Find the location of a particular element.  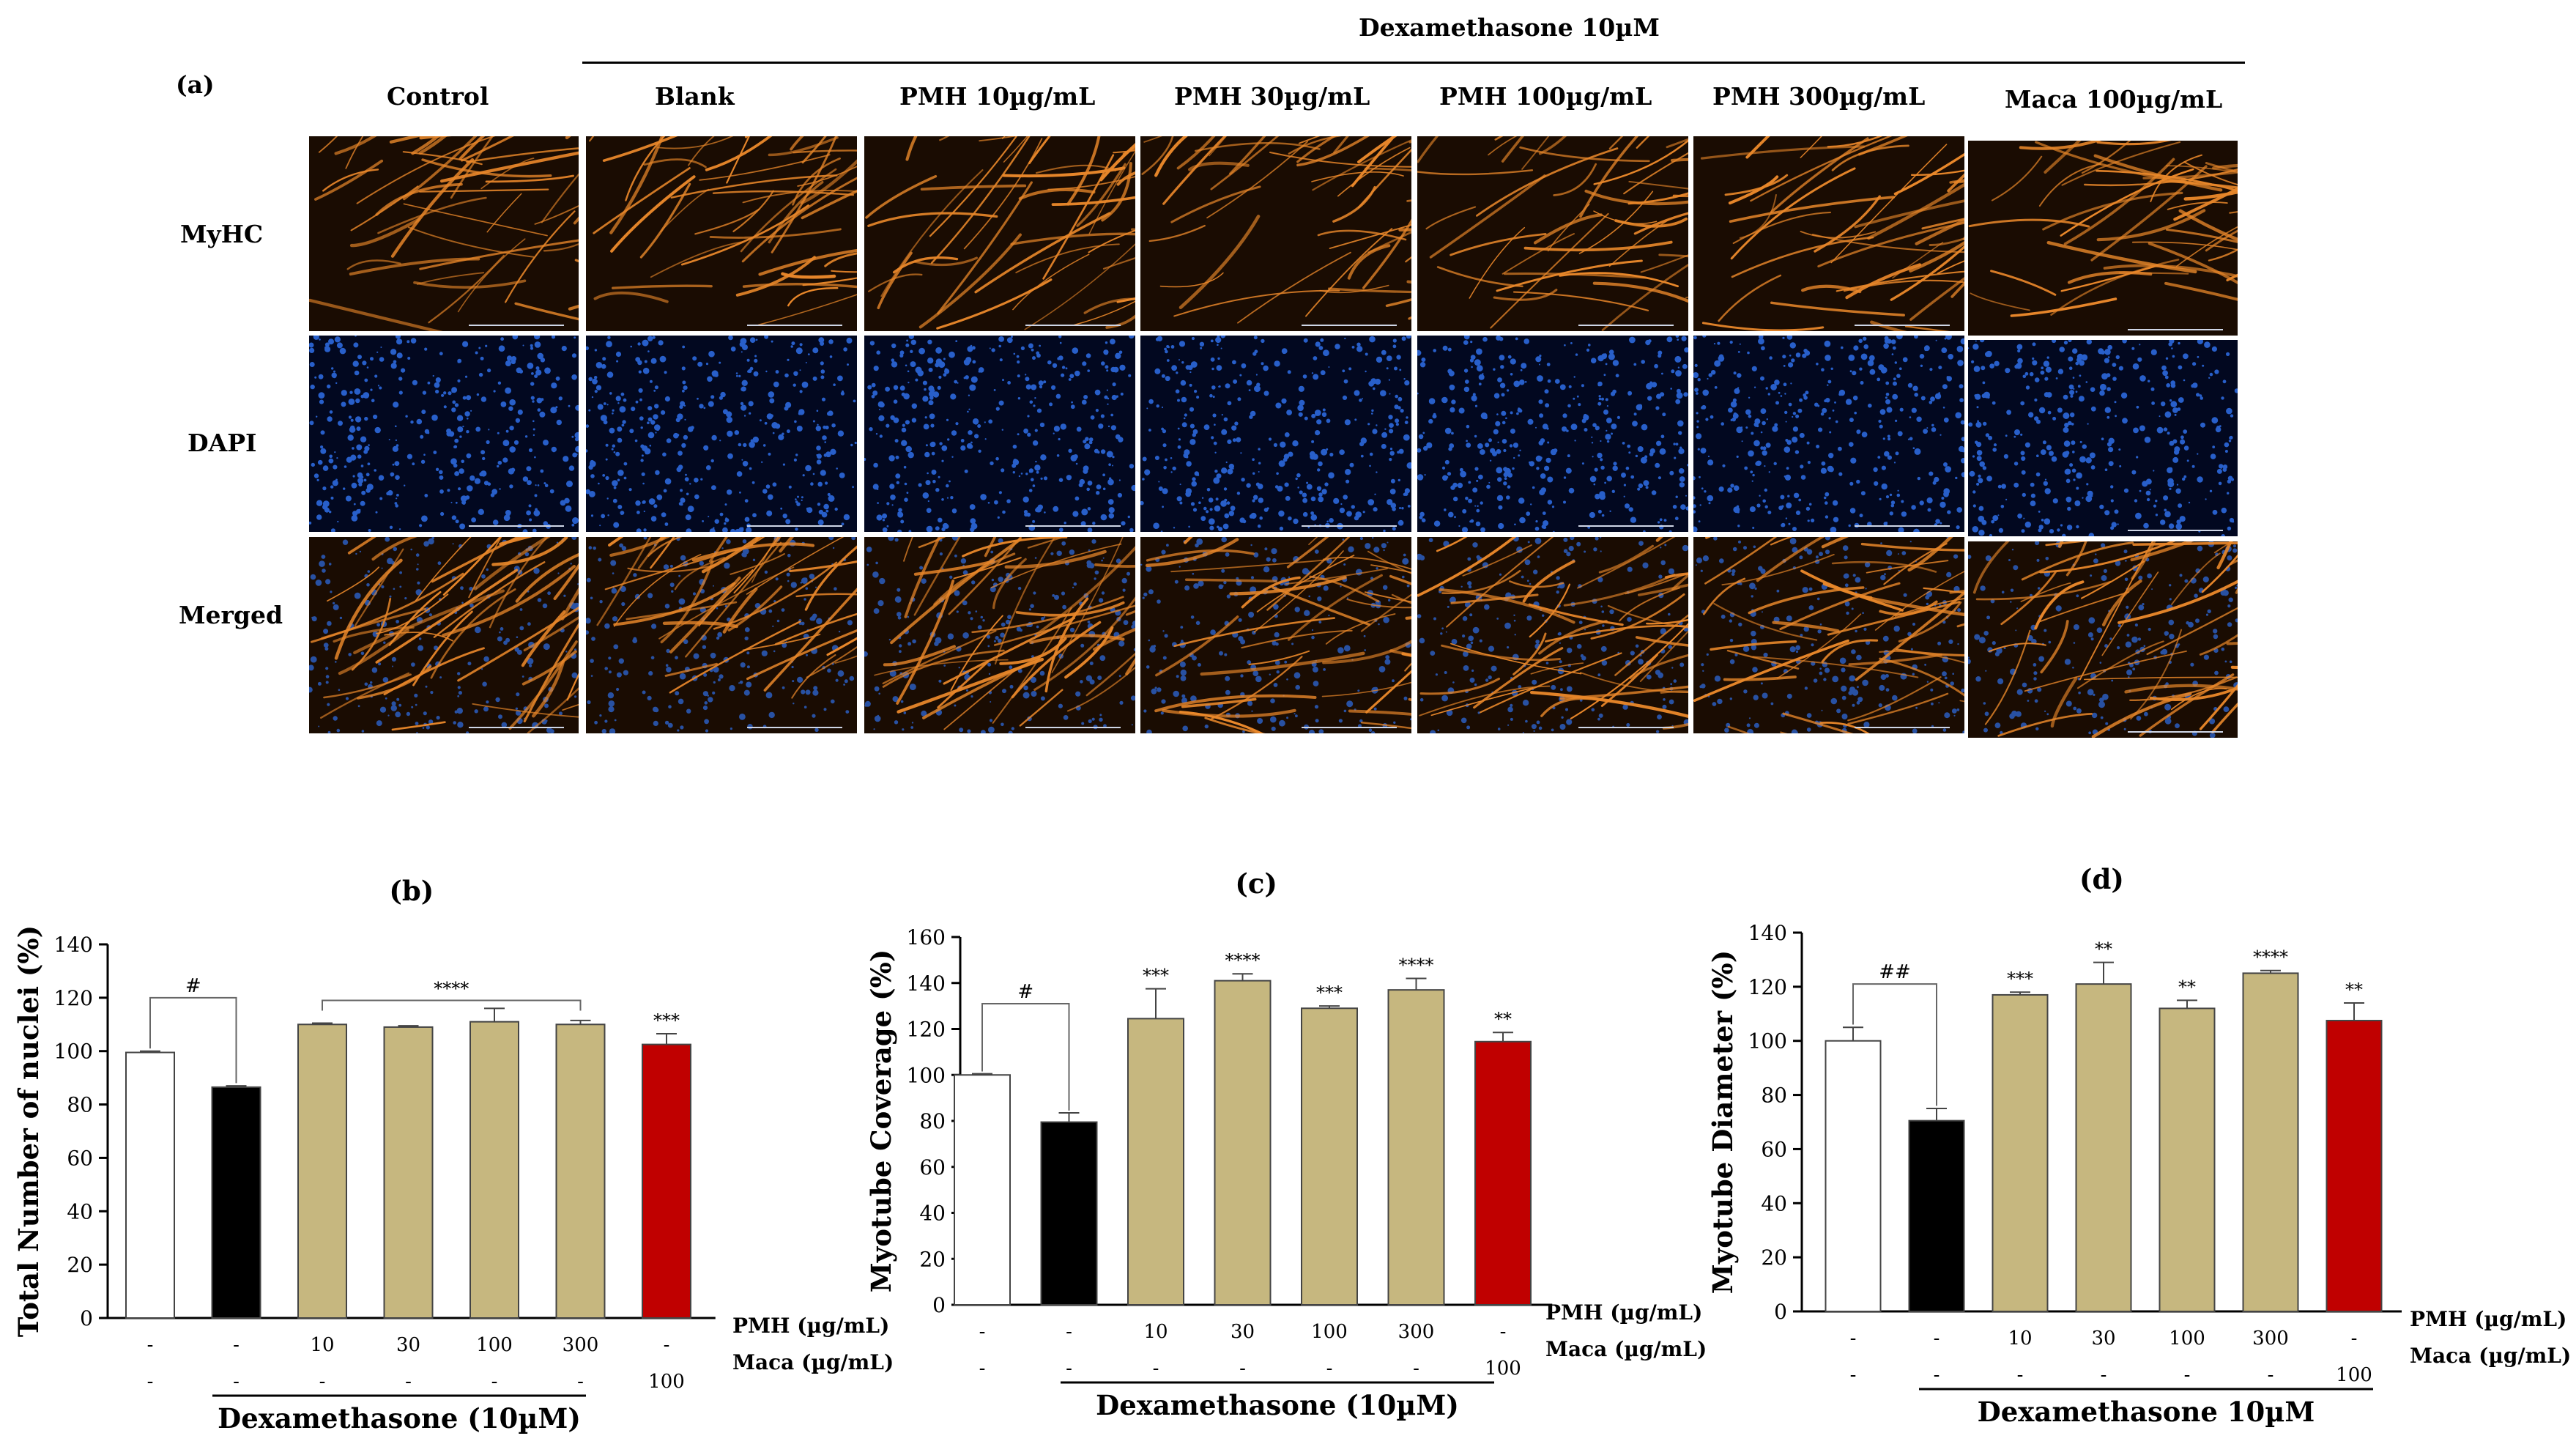

column-label-pmh10: PMH 10µg/mL is located at coordinates (997, 96).